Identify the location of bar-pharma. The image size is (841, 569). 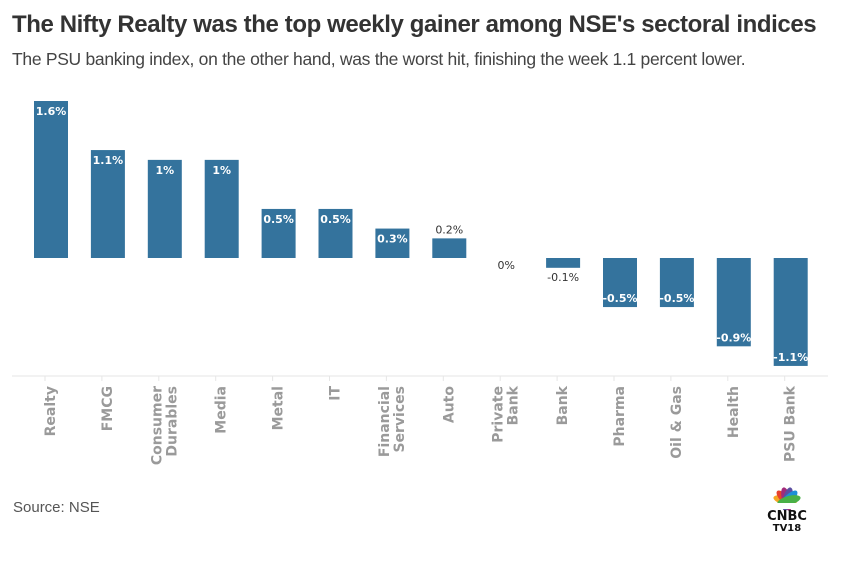
(620, 283).